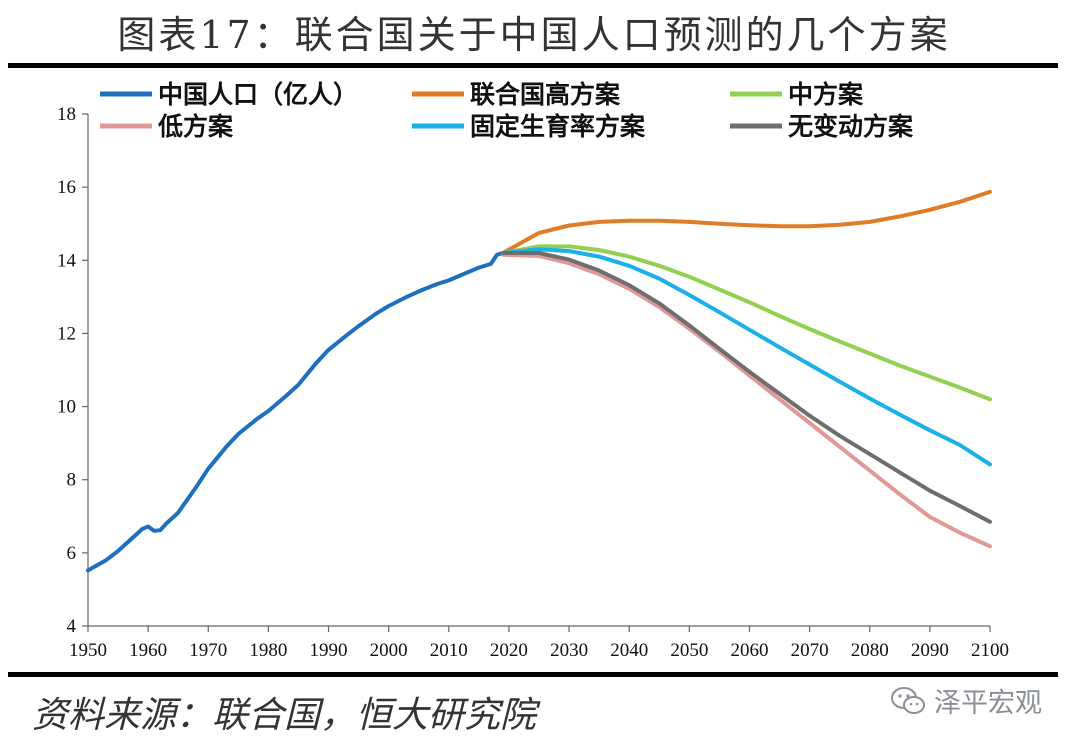 Image resolution: width=1068 pixels, height=739 pixels. Describe the element at coordinates (749, 650) in the screenshot. I see `x-tick-label: 2060` at that location.